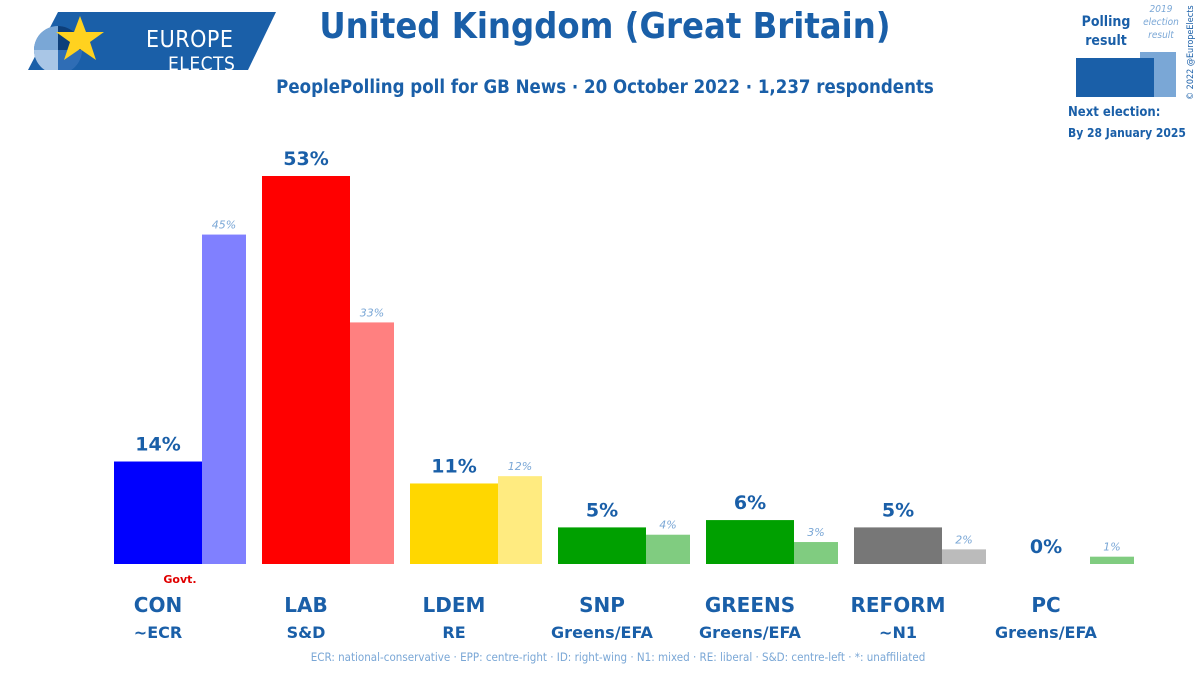 The width and height of the screenshot is (1200, 674). Describe the element at coordinates (750, 503) in the screenshot. I see `label-poll-greens: 6%` at that location.